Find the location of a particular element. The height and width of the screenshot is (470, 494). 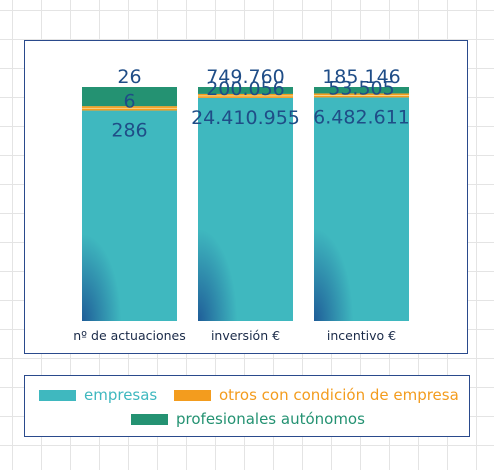

value-label-otros-3: 53.505 is located at coordinates (361, 88).